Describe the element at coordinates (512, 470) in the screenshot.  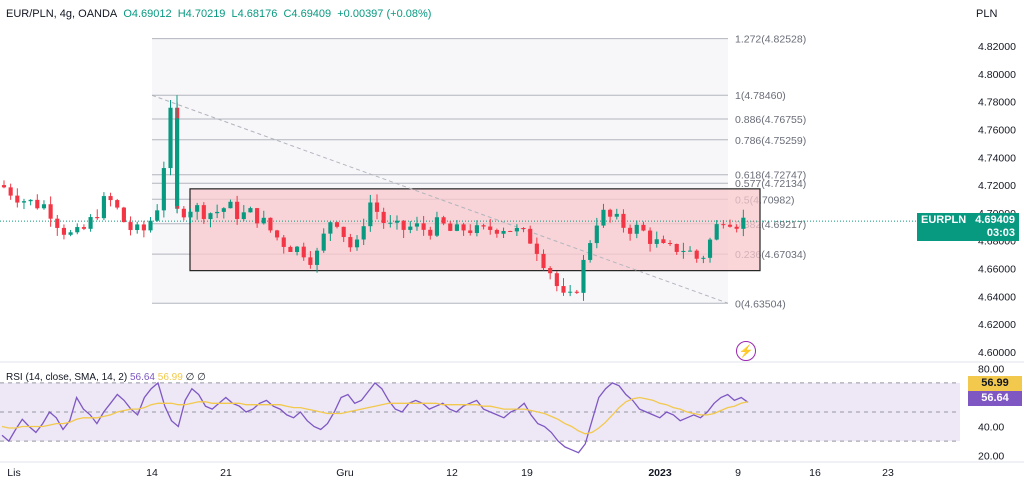
I see `time-axis: Lis 14 21 Gru 12 19 2023 9 16 23` at that location.